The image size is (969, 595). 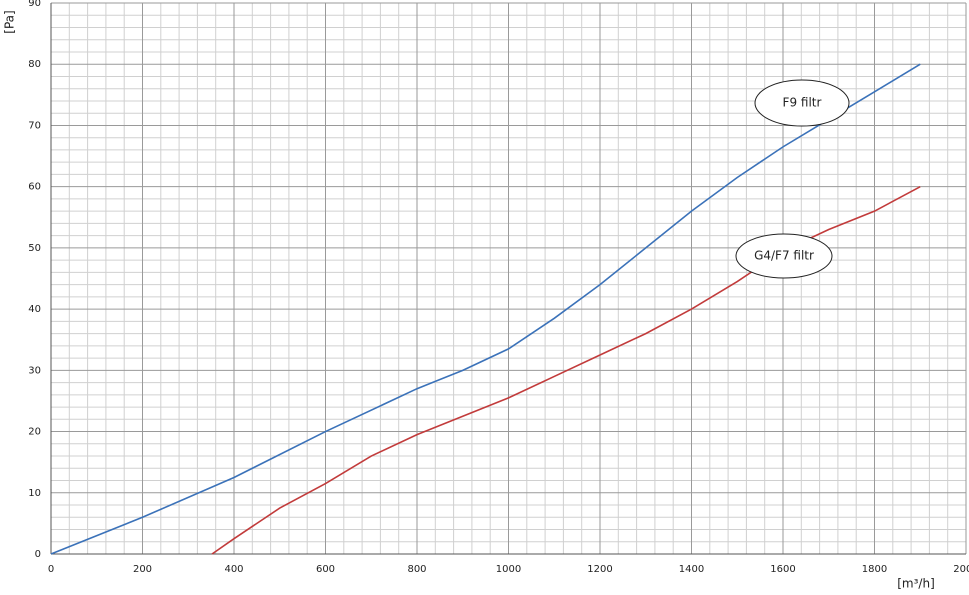 What do you see at coordinates (38, 554) in the screenshot?
I see `y-tick-label: 0` at bounding box center [38, 554].